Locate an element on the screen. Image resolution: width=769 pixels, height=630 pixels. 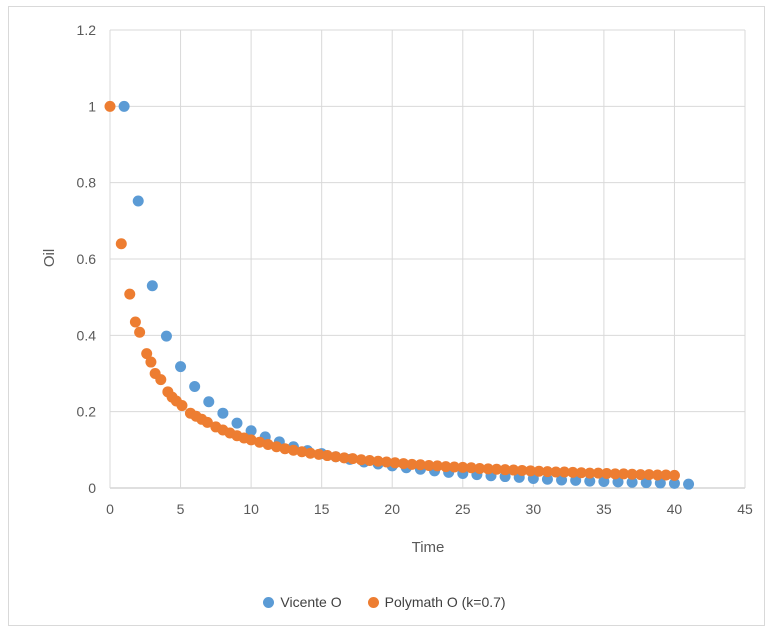
y-tick-label: 1.2 is located at coordinates (87, 30).